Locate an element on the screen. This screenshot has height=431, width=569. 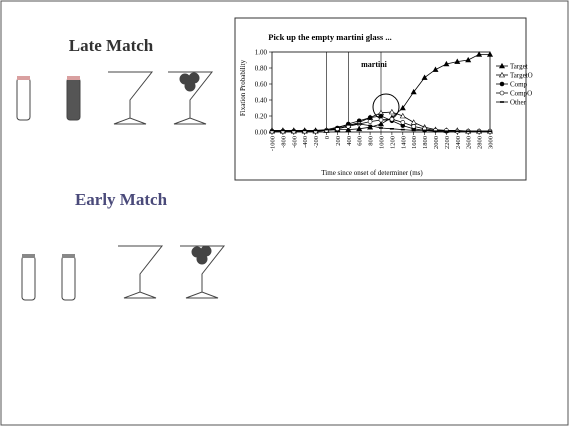
x-tick-label: 600 is located at coordinates (360, 141).